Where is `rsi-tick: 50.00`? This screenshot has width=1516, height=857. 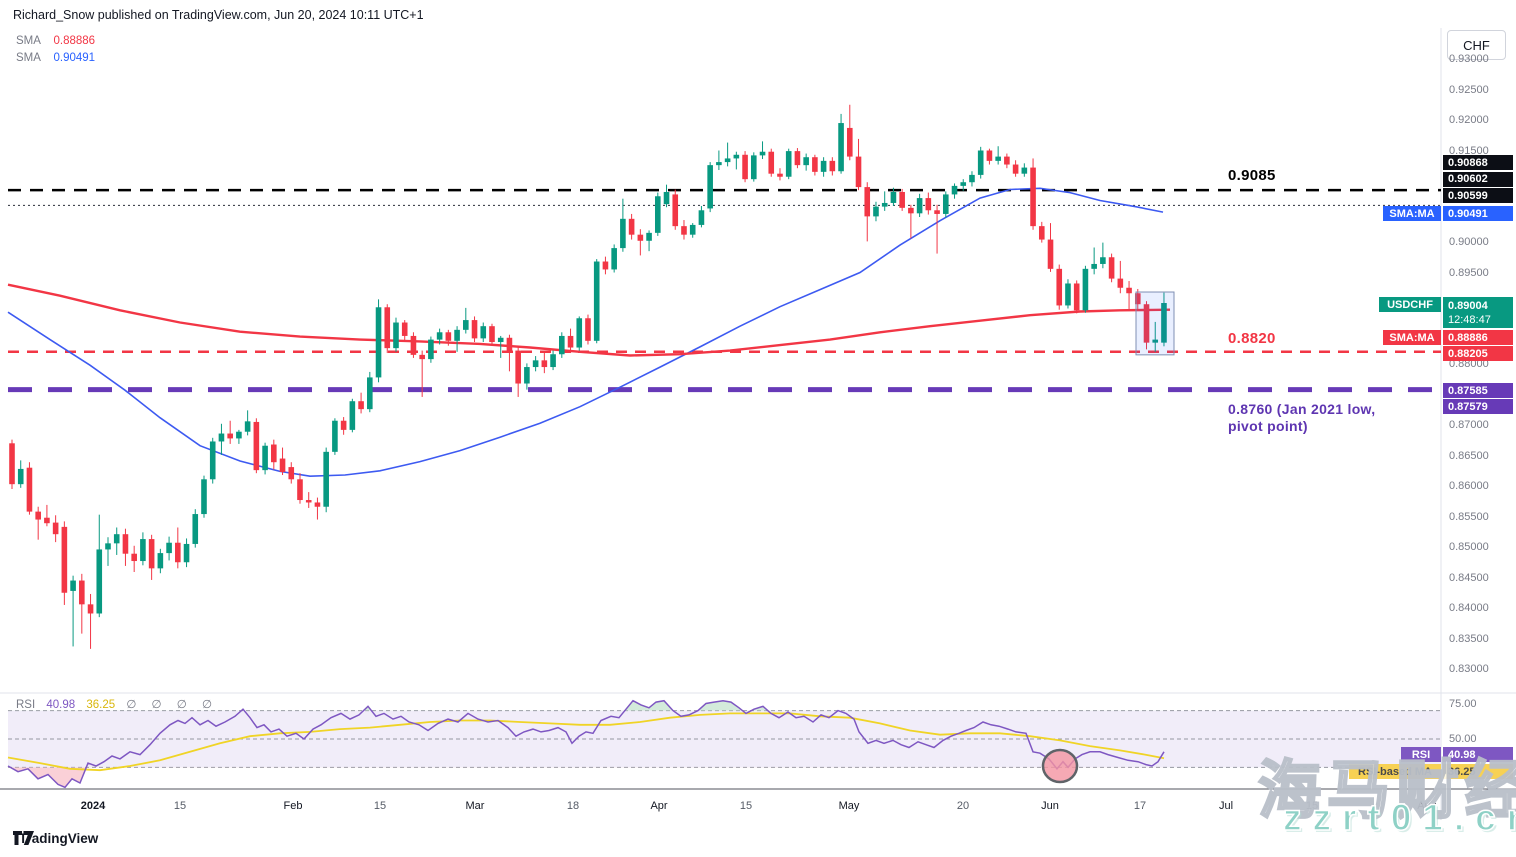 rsi-tick: 50.00 is located at coordinates (1463, 739).